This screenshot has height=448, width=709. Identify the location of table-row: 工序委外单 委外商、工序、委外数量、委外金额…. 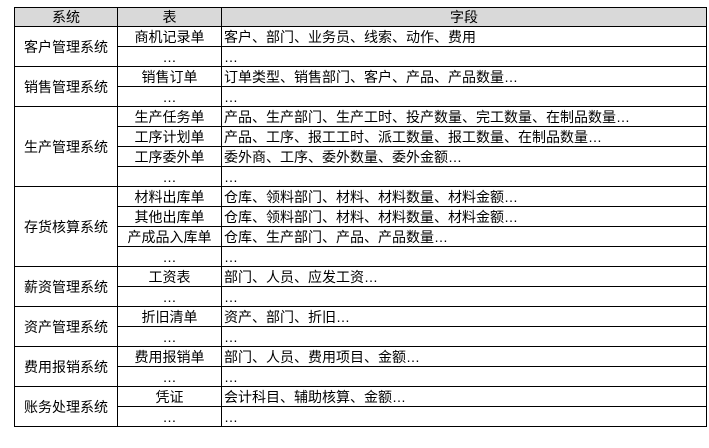
(361, 157).